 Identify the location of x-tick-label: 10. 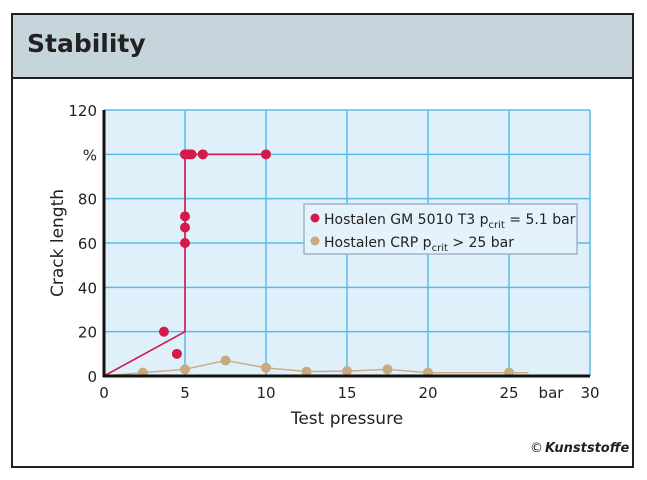
(265, 393).